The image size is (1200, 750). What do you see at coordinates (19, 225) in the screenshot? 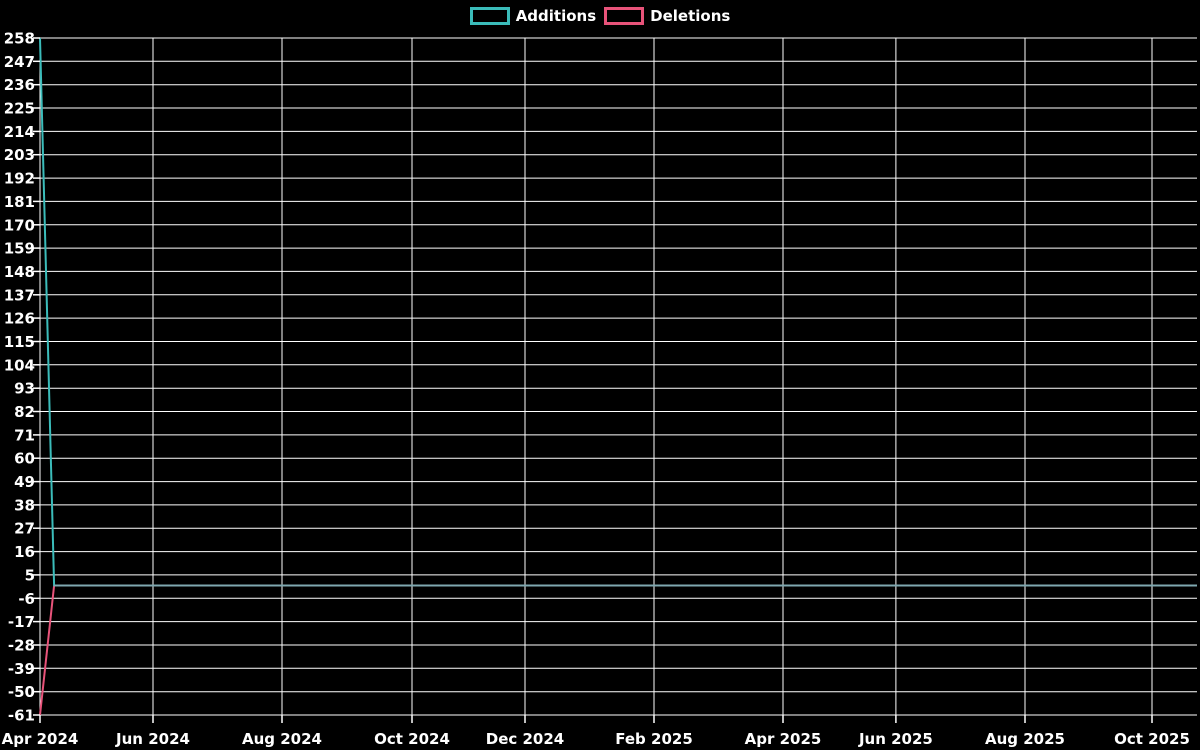
I see `y-tick-label: 170` at bounding box center [19, 225].